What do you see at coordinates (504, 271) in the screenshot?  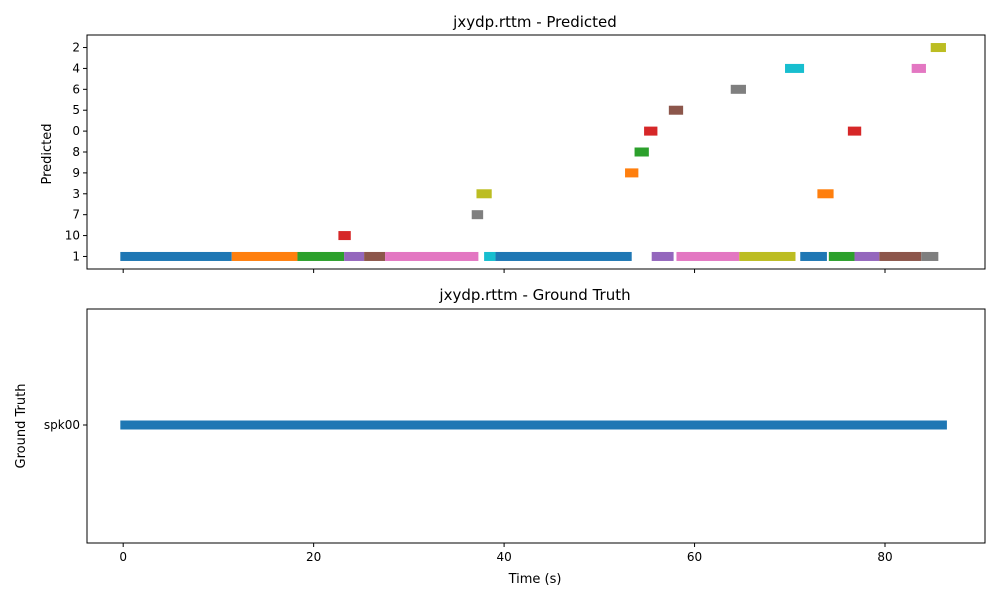 I see `predicted-x-ticks` at bounding box center [504, 271].